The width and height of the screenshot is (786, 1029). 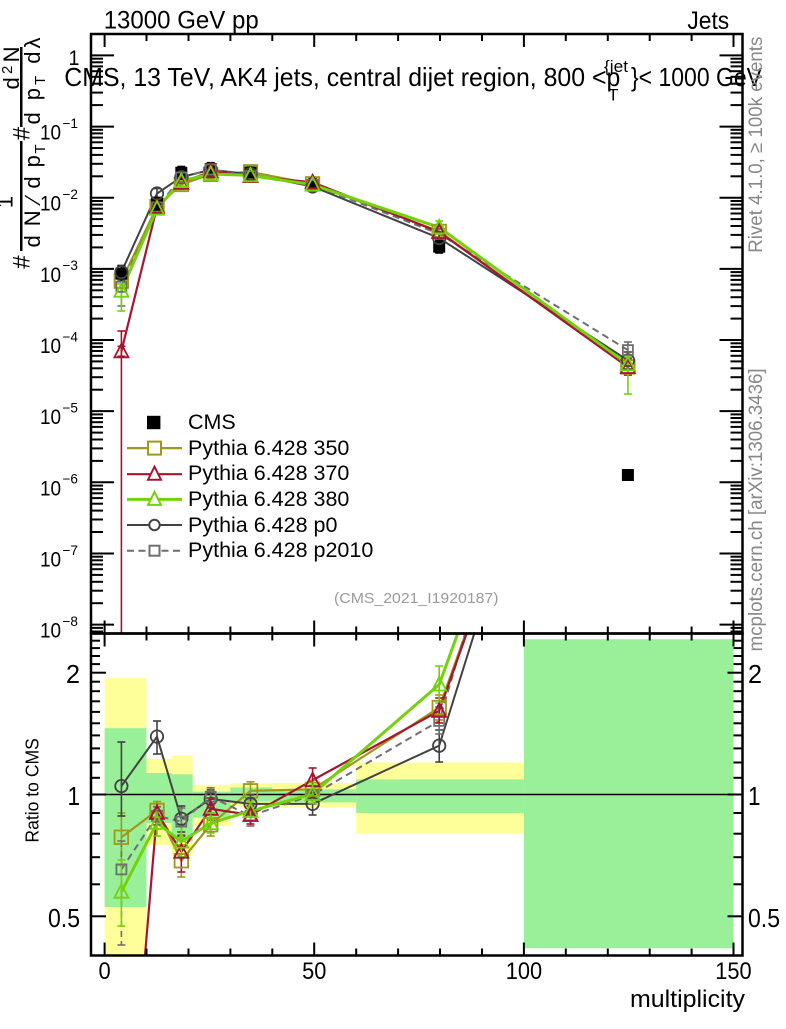 I want to click on svg-text: multiplicity, so click(x=688, y=999).